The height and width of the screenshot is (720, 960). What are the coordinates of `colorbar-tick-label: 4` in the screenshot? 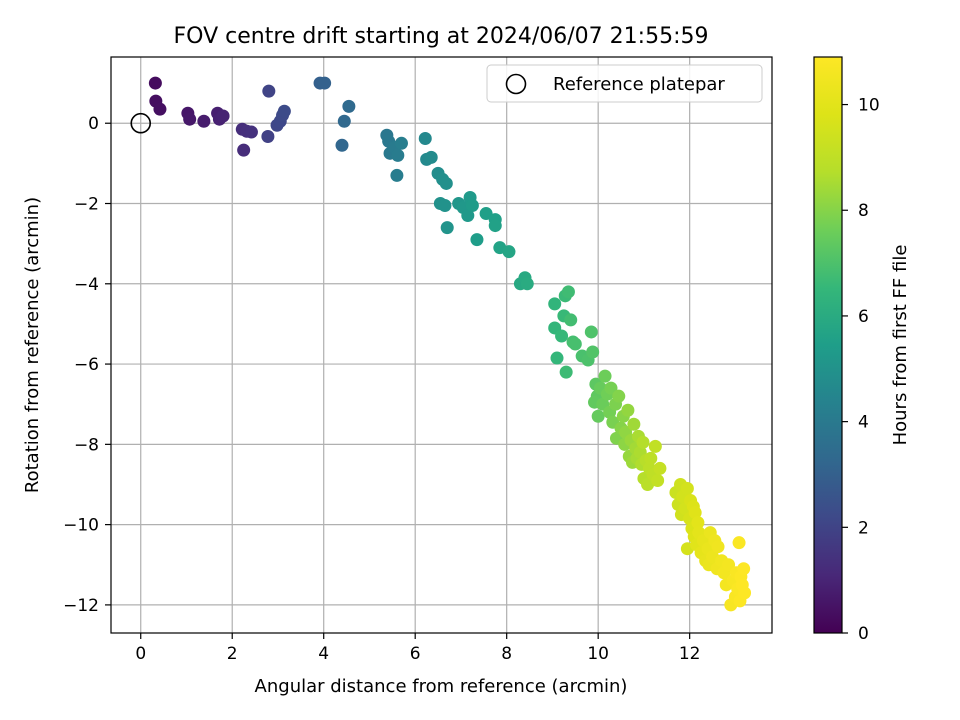 It's located at (863, 423).